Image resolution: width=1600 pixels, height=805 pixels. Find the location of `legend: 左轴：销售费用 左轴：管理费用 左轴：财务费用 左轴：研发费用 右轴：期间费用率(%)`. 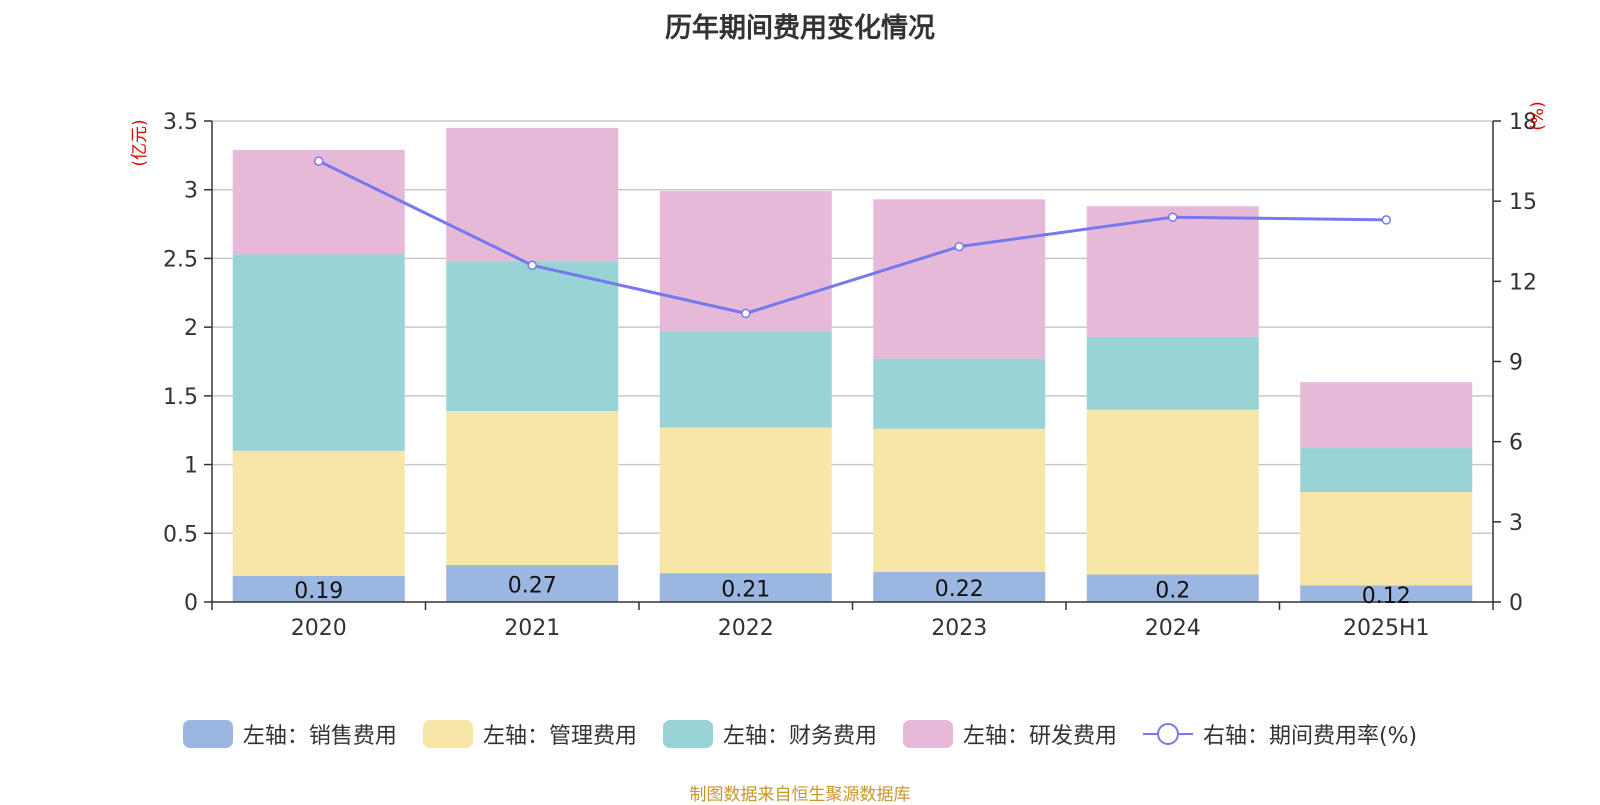

legend: 左轴：销售费用 左轴：管理费用 左轴：财务费用 左轴：研发费用 右轴：期间费用率(%) is located at coordinates (800, 734).